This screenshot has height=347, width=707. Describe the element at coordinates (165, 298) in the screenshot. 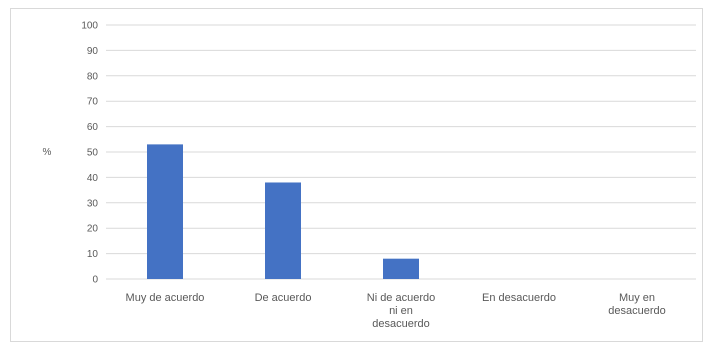

I see `x-category-label: Muy de acuerdo` at that location.